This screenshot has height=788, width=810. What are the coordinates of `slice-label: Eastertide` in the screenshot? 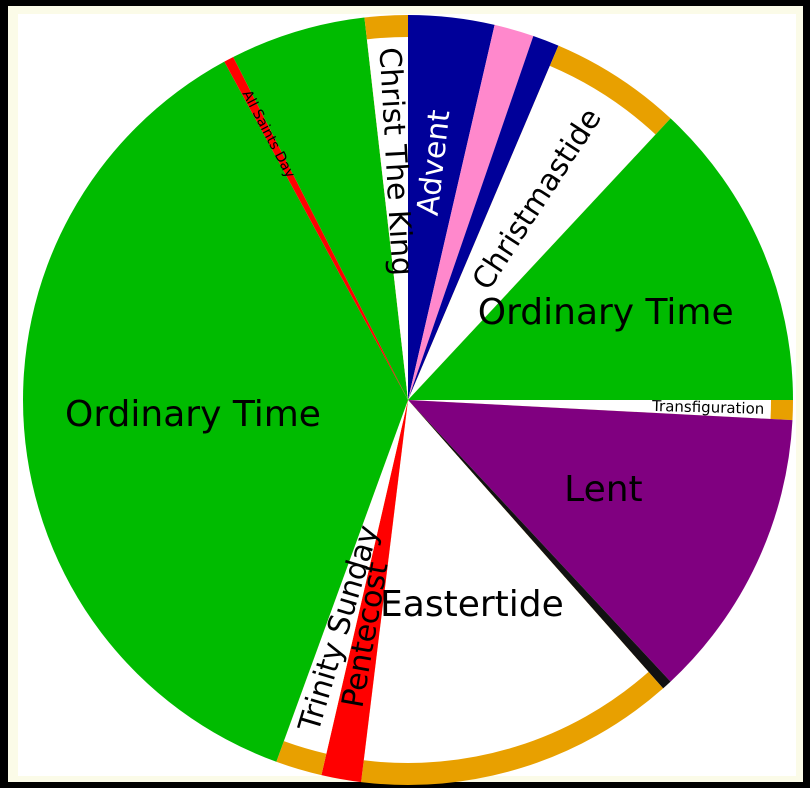 It's located at (472, 604).